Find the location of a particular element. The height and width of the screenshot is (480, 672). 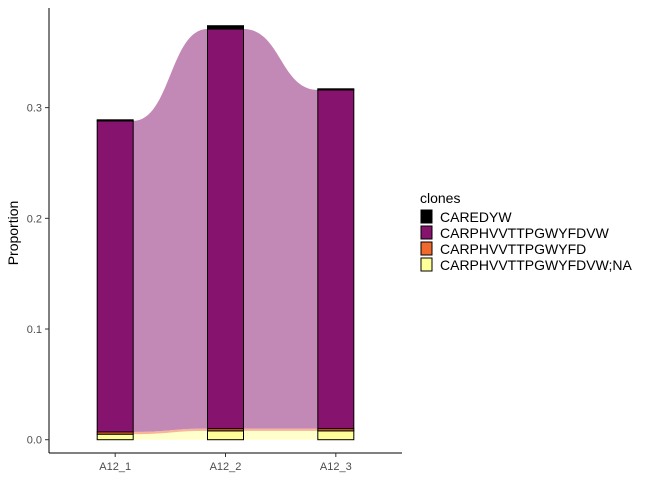

y-tick-label: 0.0 is located at coordinates (34, 441).